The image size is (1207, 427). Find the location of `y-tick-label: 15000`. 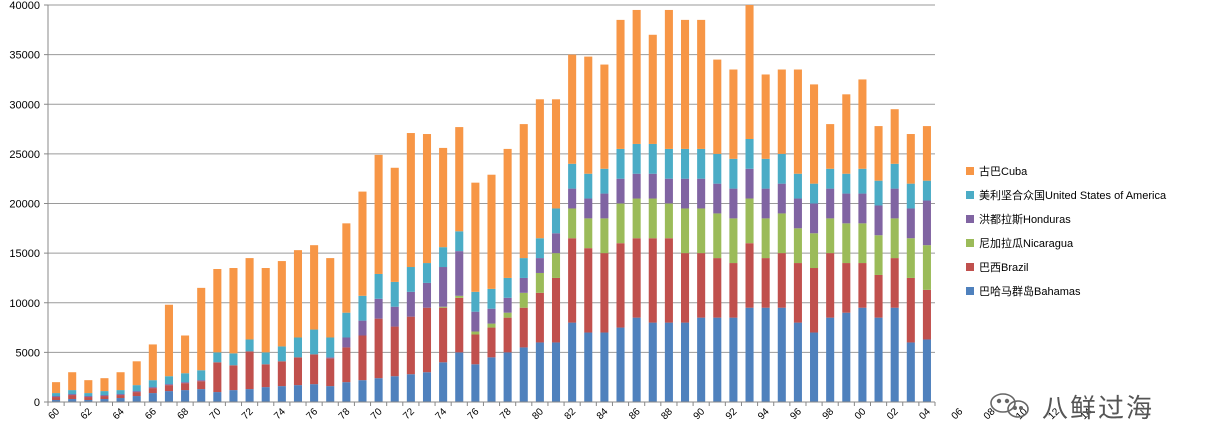

y-tick-label: 15000 is located at coordinates (24, 254).